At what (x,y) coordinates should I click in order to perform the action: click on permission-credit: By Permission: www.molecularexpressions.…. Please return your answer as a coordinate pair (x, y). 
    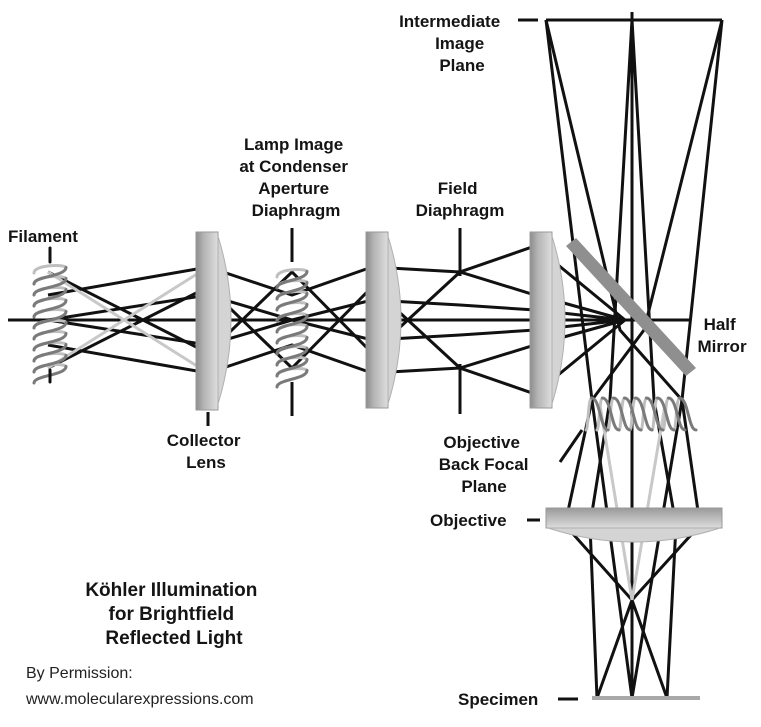
    Looking at the image, I should click on (139, 686).